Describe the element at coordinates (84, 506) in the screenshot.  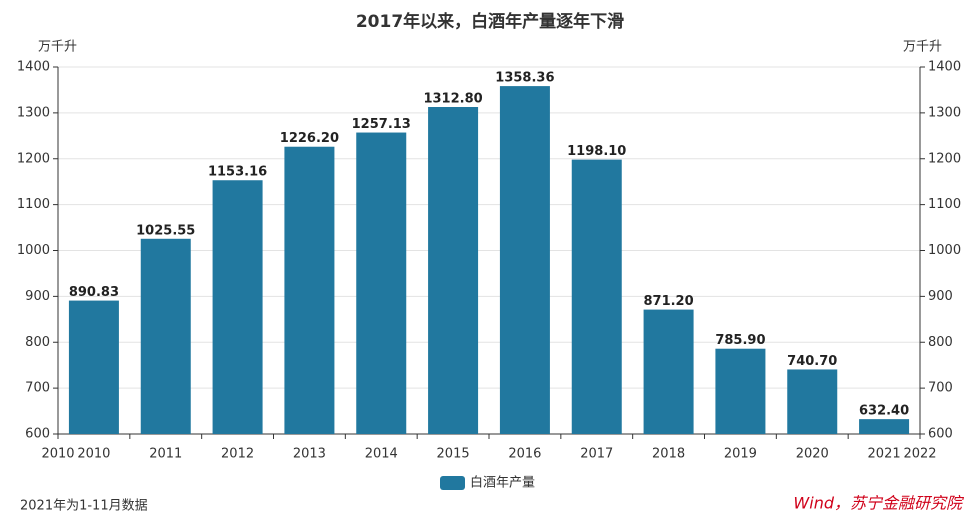
I see `footnote: 2021年为1-11月数据` at that location.